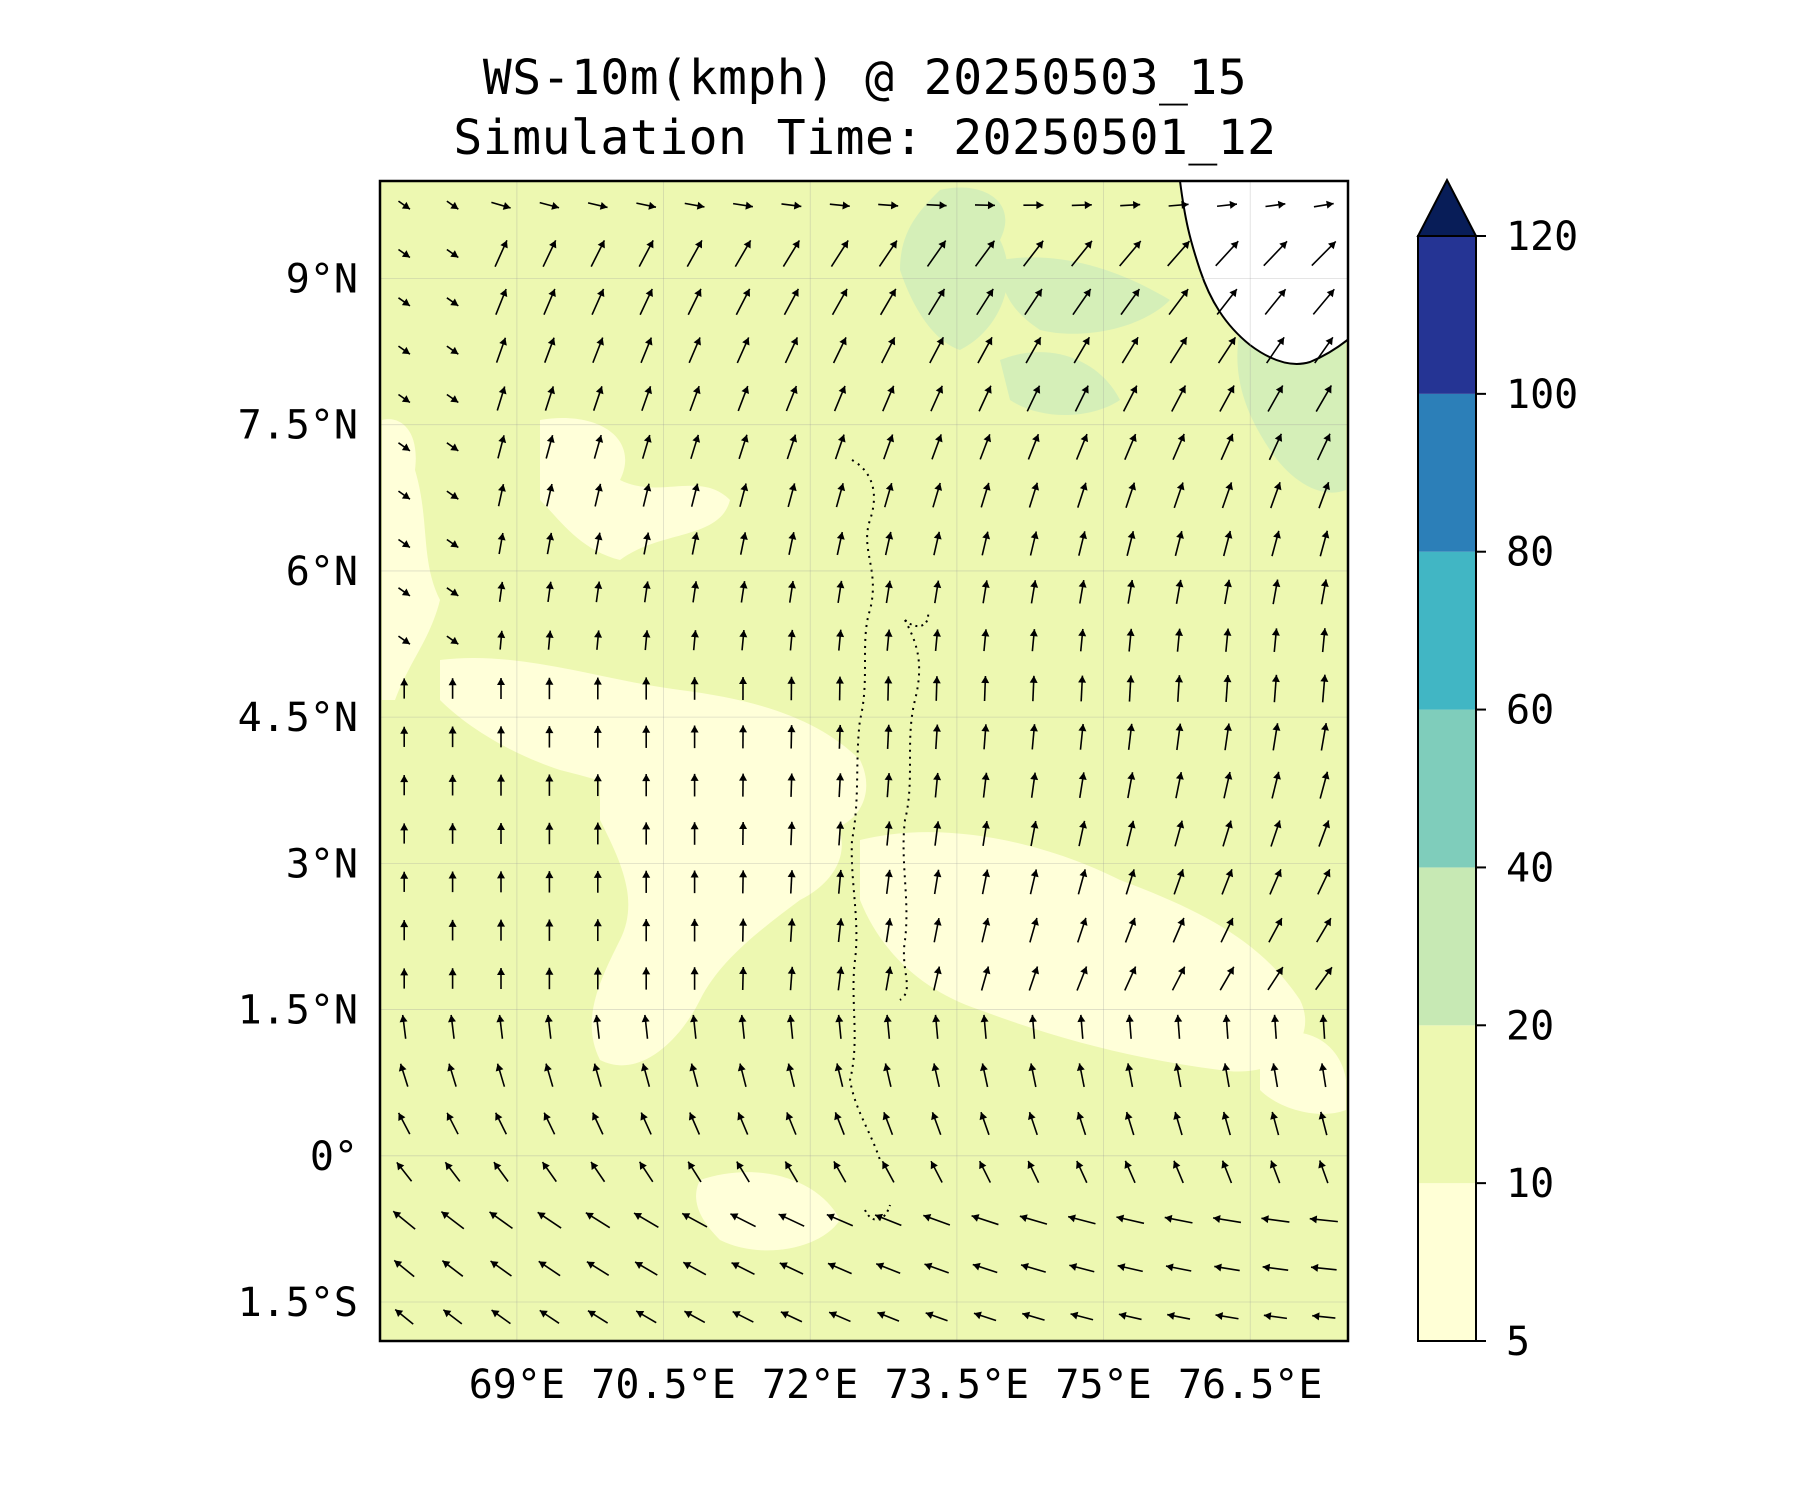  What do you see at coordinates (1518, 1342) in the screenshot?
I see `colorbar-tick-label: 5` at bounding box center [1518, 1342].